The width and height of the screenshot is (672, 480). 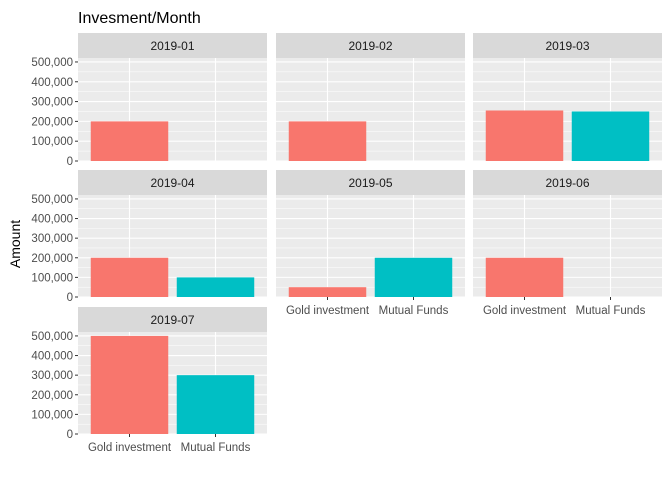 I want to click on facet-strip-label: 2019-06, so click(x=567, y=183).